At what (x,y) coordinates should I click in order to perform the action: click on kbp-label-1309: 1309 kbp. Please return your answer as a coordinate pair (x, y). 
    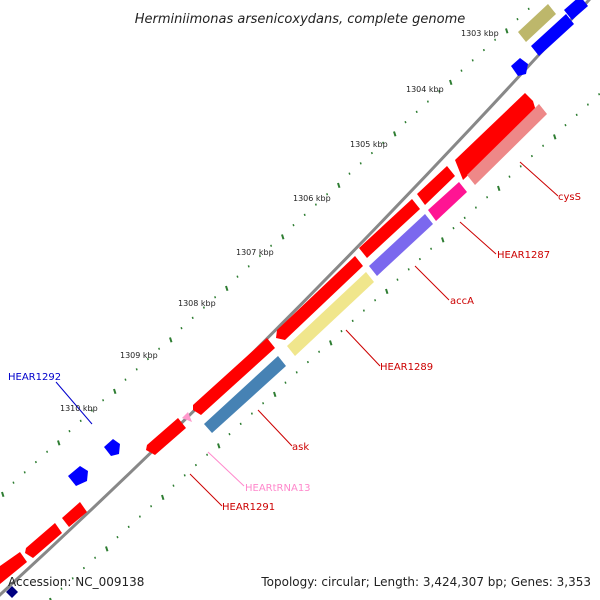
    Looking at the image, I should click on (139, 355).